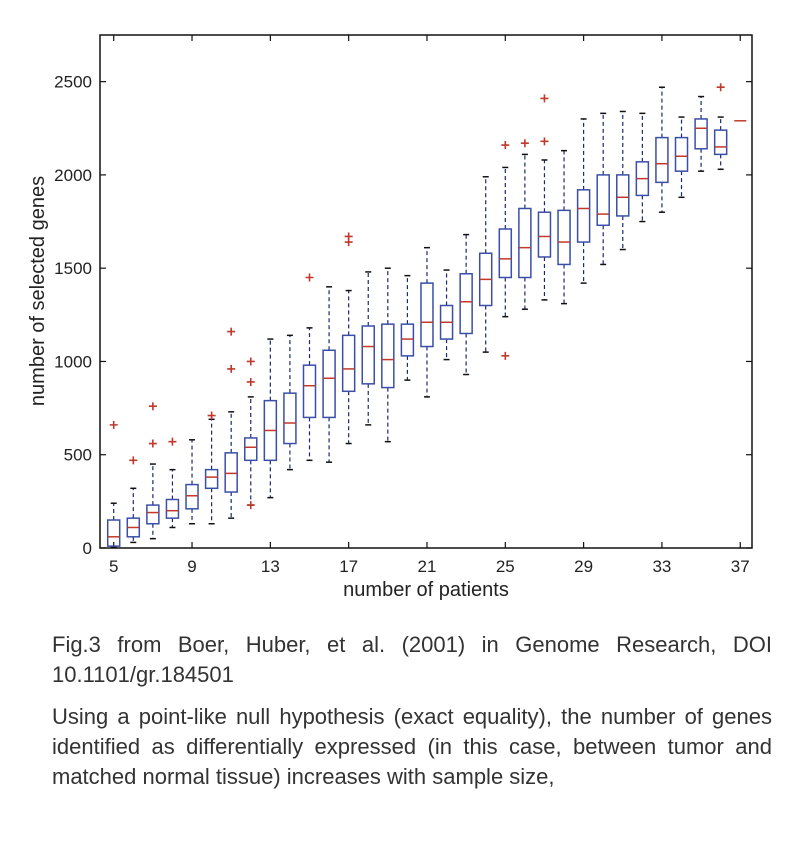 The height and width of the screenshot is (856, 809). Describe the element at coordinates (113, 566) in the screenshot. I see `x-tick-label: 5` at that location.